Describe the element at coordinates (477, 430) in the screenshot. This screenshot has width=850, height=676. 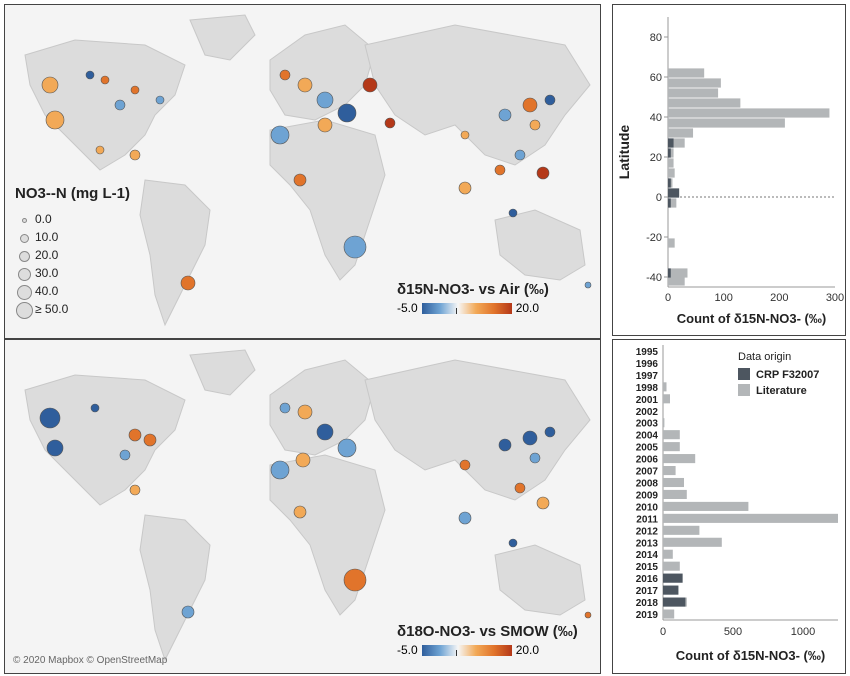
I see `asia-land` at that location.